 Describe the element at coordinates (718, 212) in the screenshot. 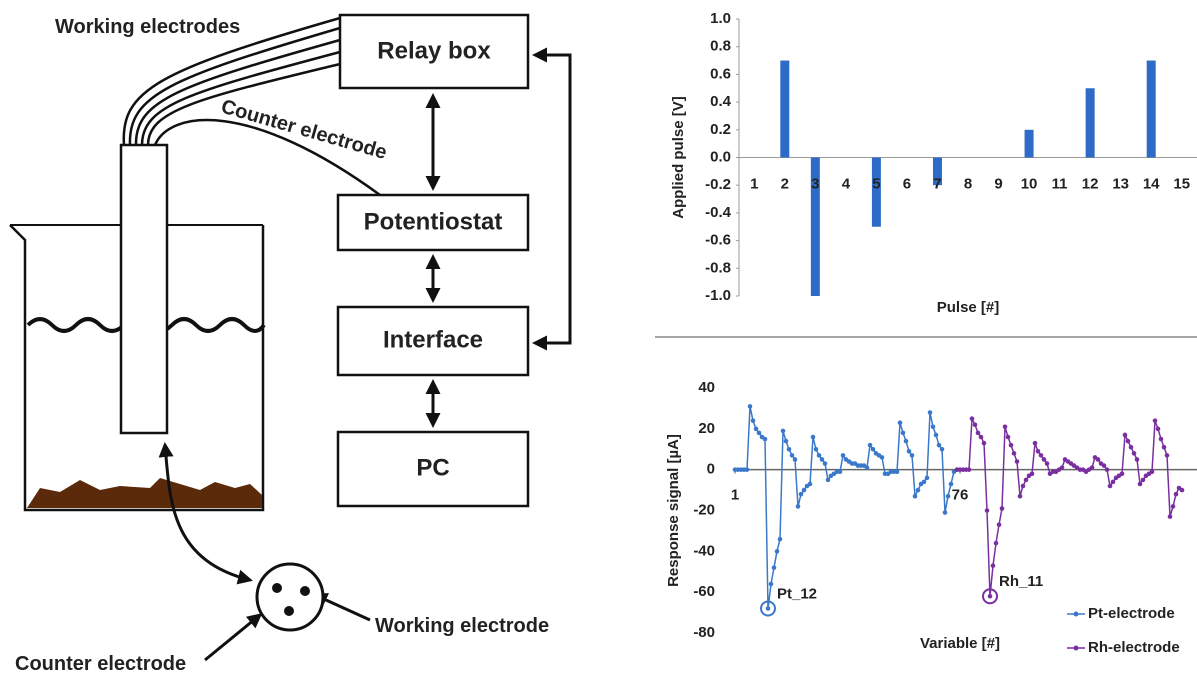

I see `y-tick-label: -0.4` at that location.